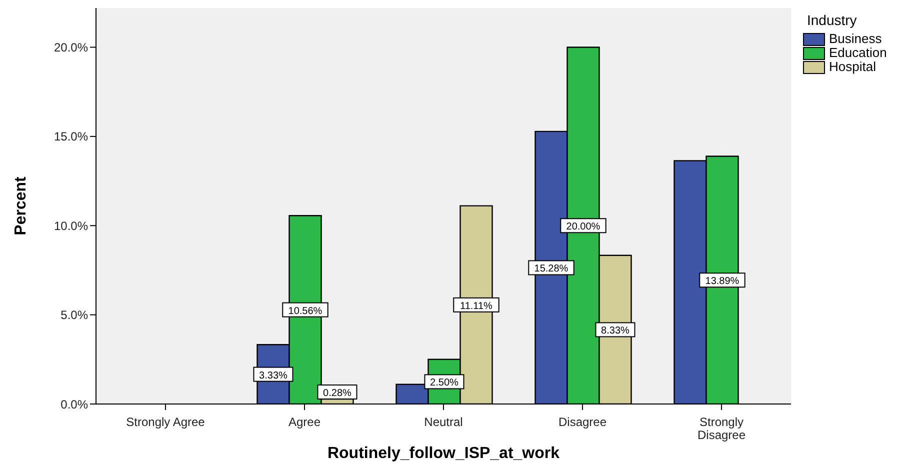 This screenshot has width=919, height=472. I want to click on data-label: 13.89%, so click(722, 282).